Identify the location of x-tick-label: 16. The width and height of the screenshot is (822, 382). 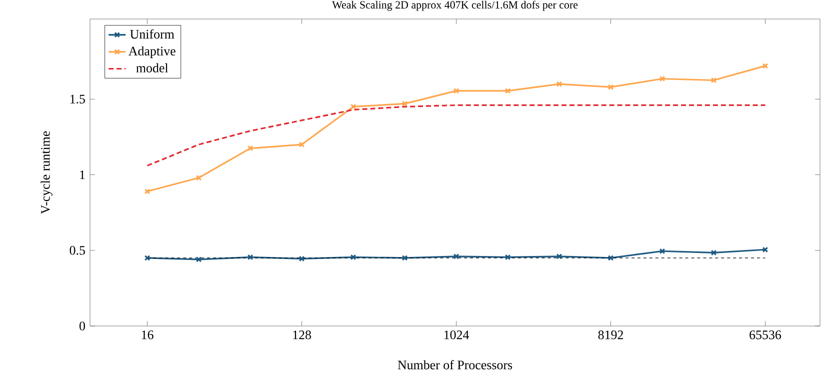
(148, 335).